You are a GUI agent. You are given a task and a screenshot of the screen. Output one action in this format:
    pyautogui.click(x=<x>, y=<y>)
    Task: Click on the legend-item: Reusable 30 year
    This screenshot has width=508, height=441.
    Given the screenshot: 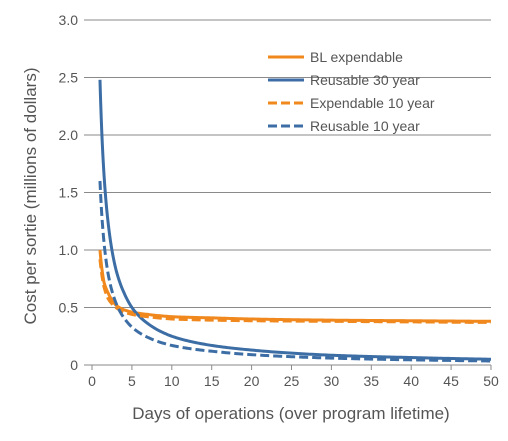 What is the action you would take?
    pyautogui.click(x=344, y=80)
    